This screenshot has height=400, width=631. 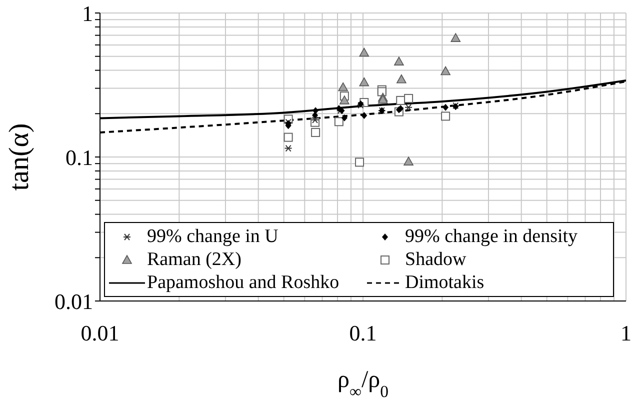 What do you see at coordinates (625, 333) in the screenshot?
I see `x-tick-label: 1` at bounding box center [625, 333].